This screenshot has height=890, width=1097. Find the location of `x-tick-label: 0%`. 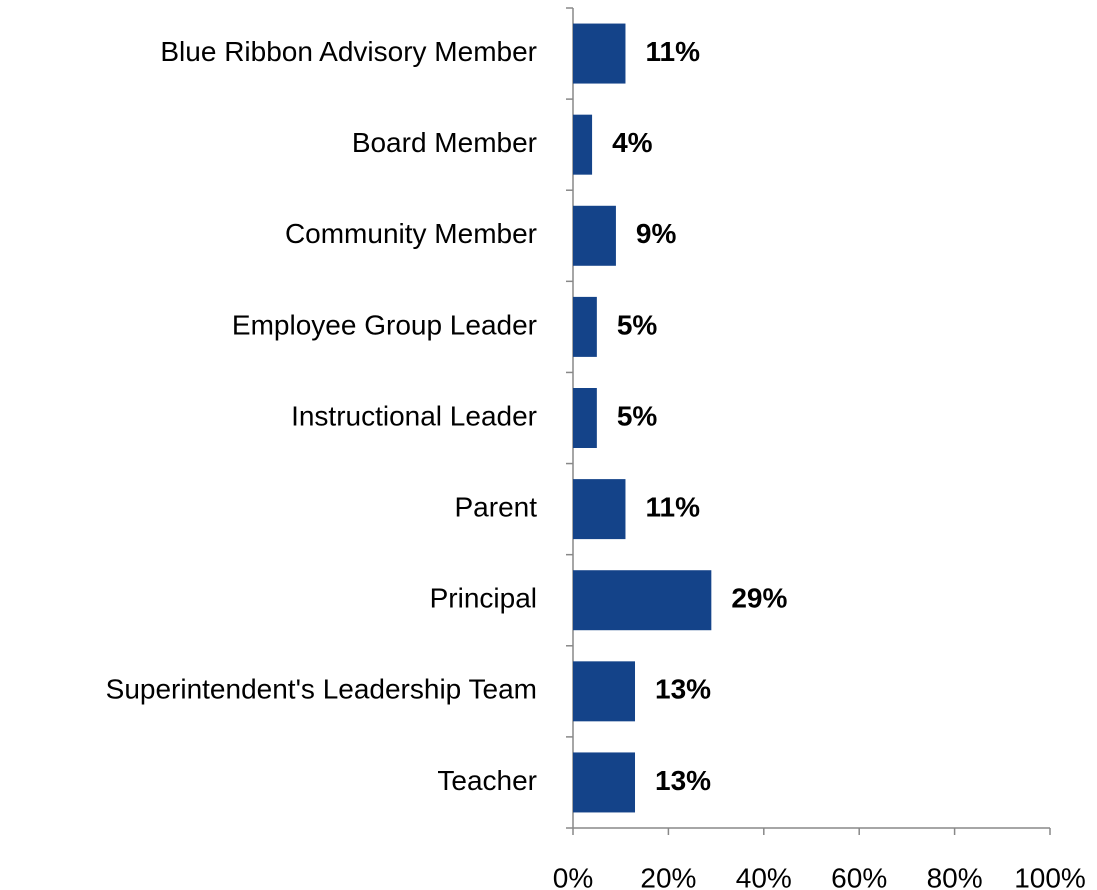

x-tick-label: 0% is located at coordinates (573, 876).